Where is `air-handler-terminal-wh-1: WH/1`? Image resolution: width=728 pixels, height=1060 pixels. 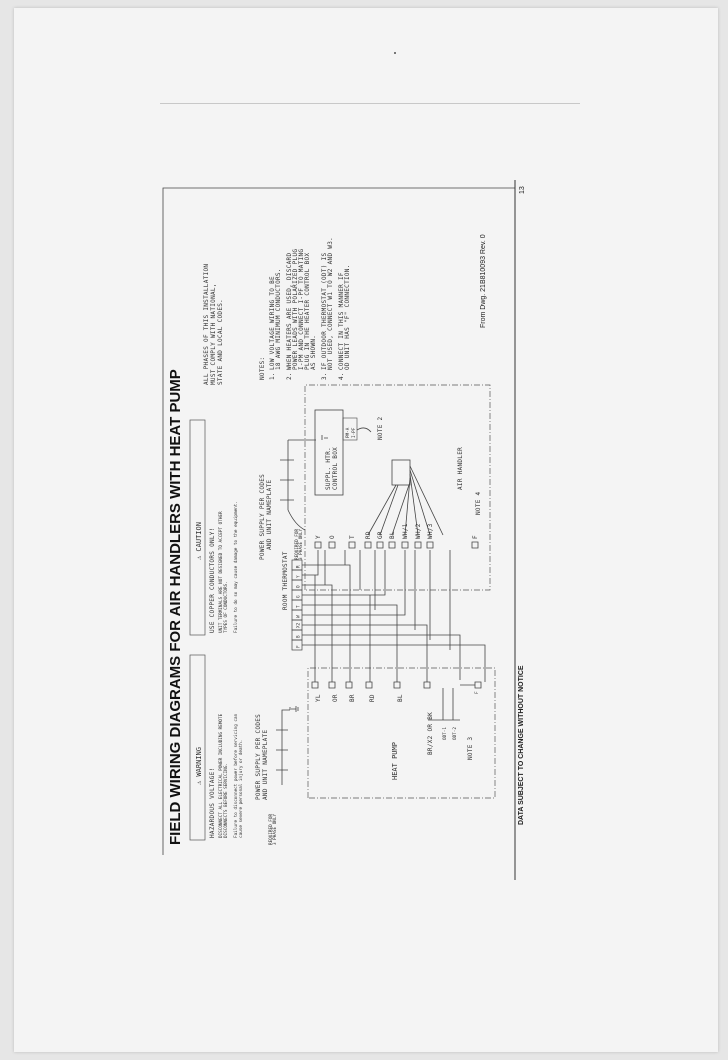 air-handler-terminal-wh-1: WH/1 is located at coordinates (405, 531).